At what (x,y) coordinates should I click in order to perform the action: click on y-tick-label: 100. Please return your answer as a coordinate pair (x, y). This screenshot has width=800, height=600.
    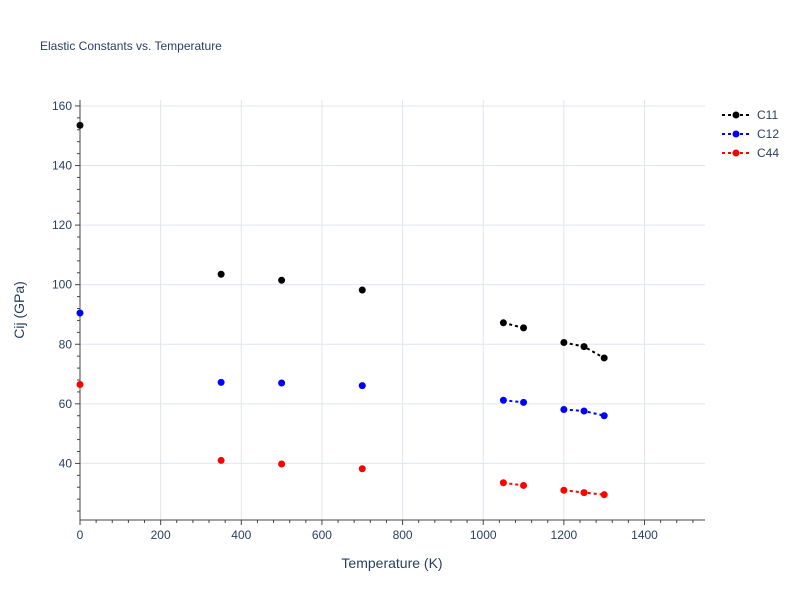
    Looking at the image, I should click on (62, 285).